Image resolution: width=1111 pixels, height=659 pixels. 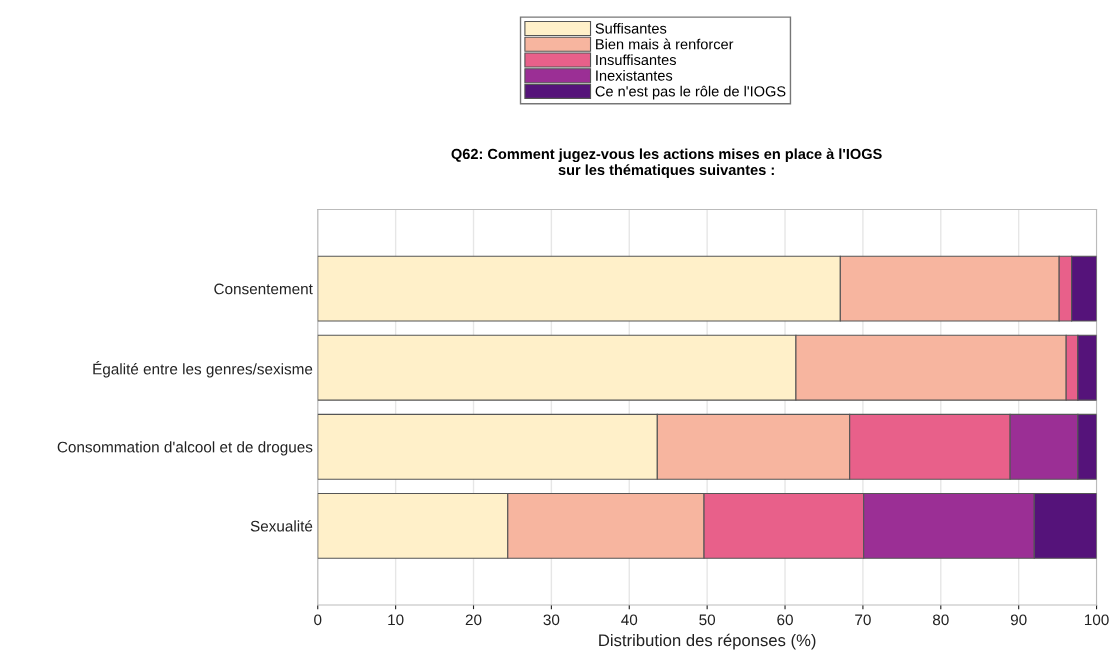 I want to click on legend-label: Inexistantes, so click(x=634, y=75).